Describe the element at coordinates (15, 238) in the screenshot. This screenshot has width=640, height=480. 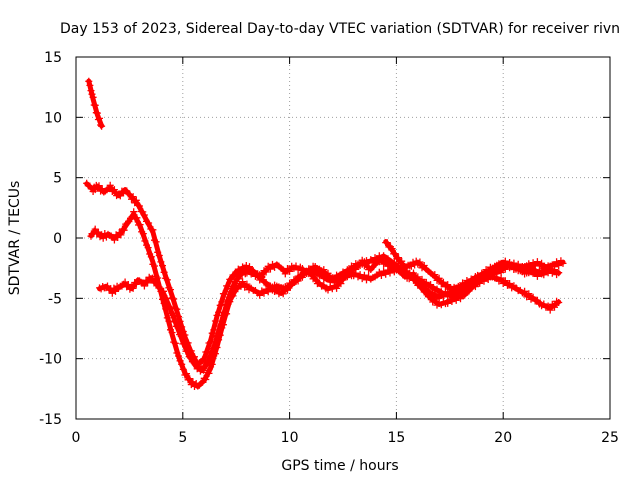
I see `y-axis-label: SDTVAR / TECUs` at that location.